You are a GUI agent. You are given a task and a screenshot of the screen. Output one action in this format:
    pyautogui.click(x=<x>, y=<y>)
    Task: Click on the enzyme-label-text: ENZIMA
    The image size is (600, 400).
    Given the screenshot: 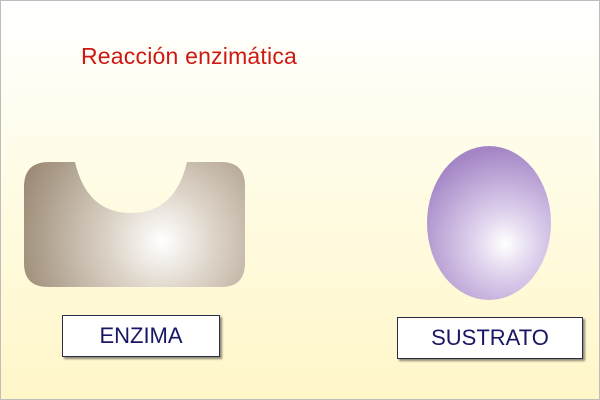 What is the action you would take?
    pyautogui.click(x=141, y=335)
    